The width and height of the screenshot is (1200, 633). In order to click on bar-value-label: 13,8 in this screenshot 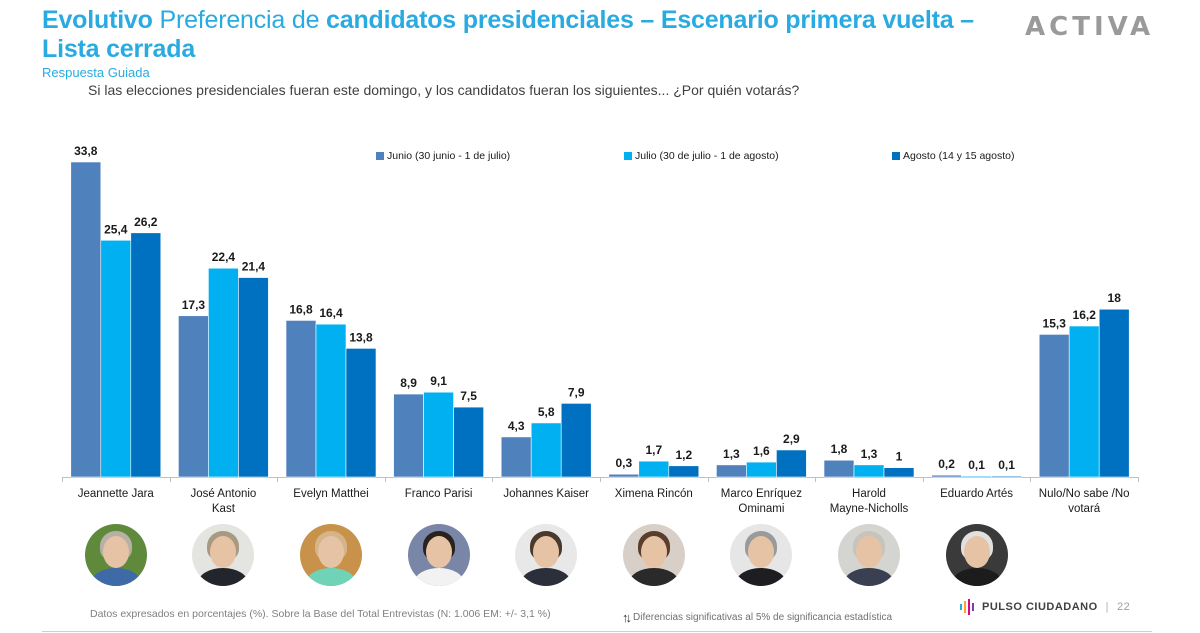, I will do `click(361, 337)`.